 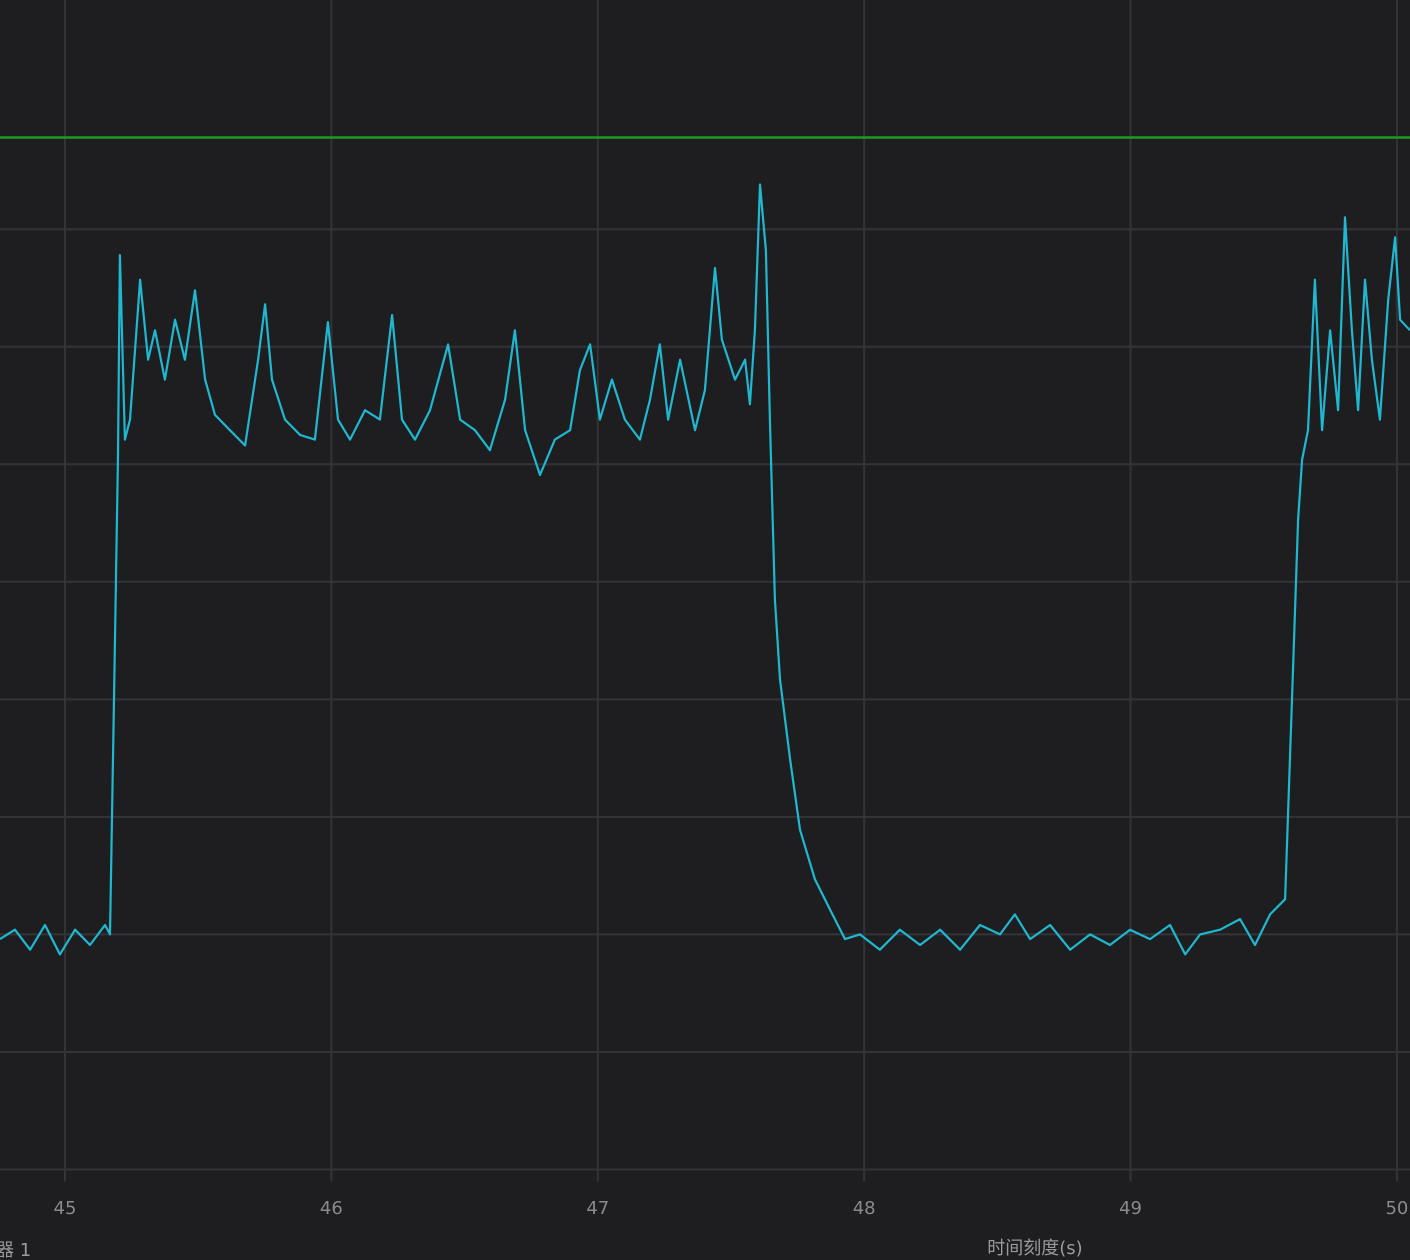 I want to click on x-tick-label: 50, so click(x=1396, y=1208).